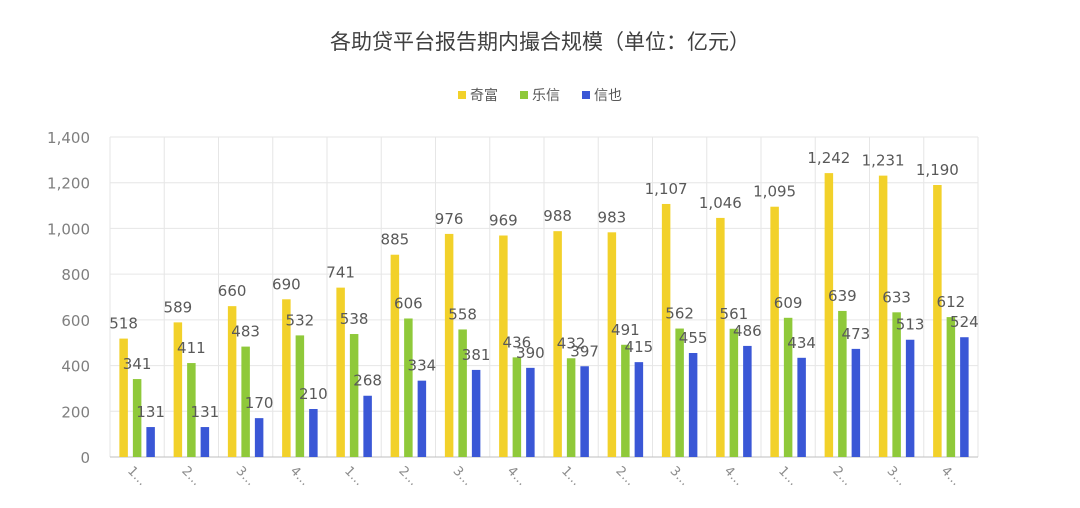 The height and width of the screenshot is (508, 1080). What do you see at coordinates (720, 203) in the screenshot?
I see `data-label-qifu: 1,046` at bounding box center [720, 203].